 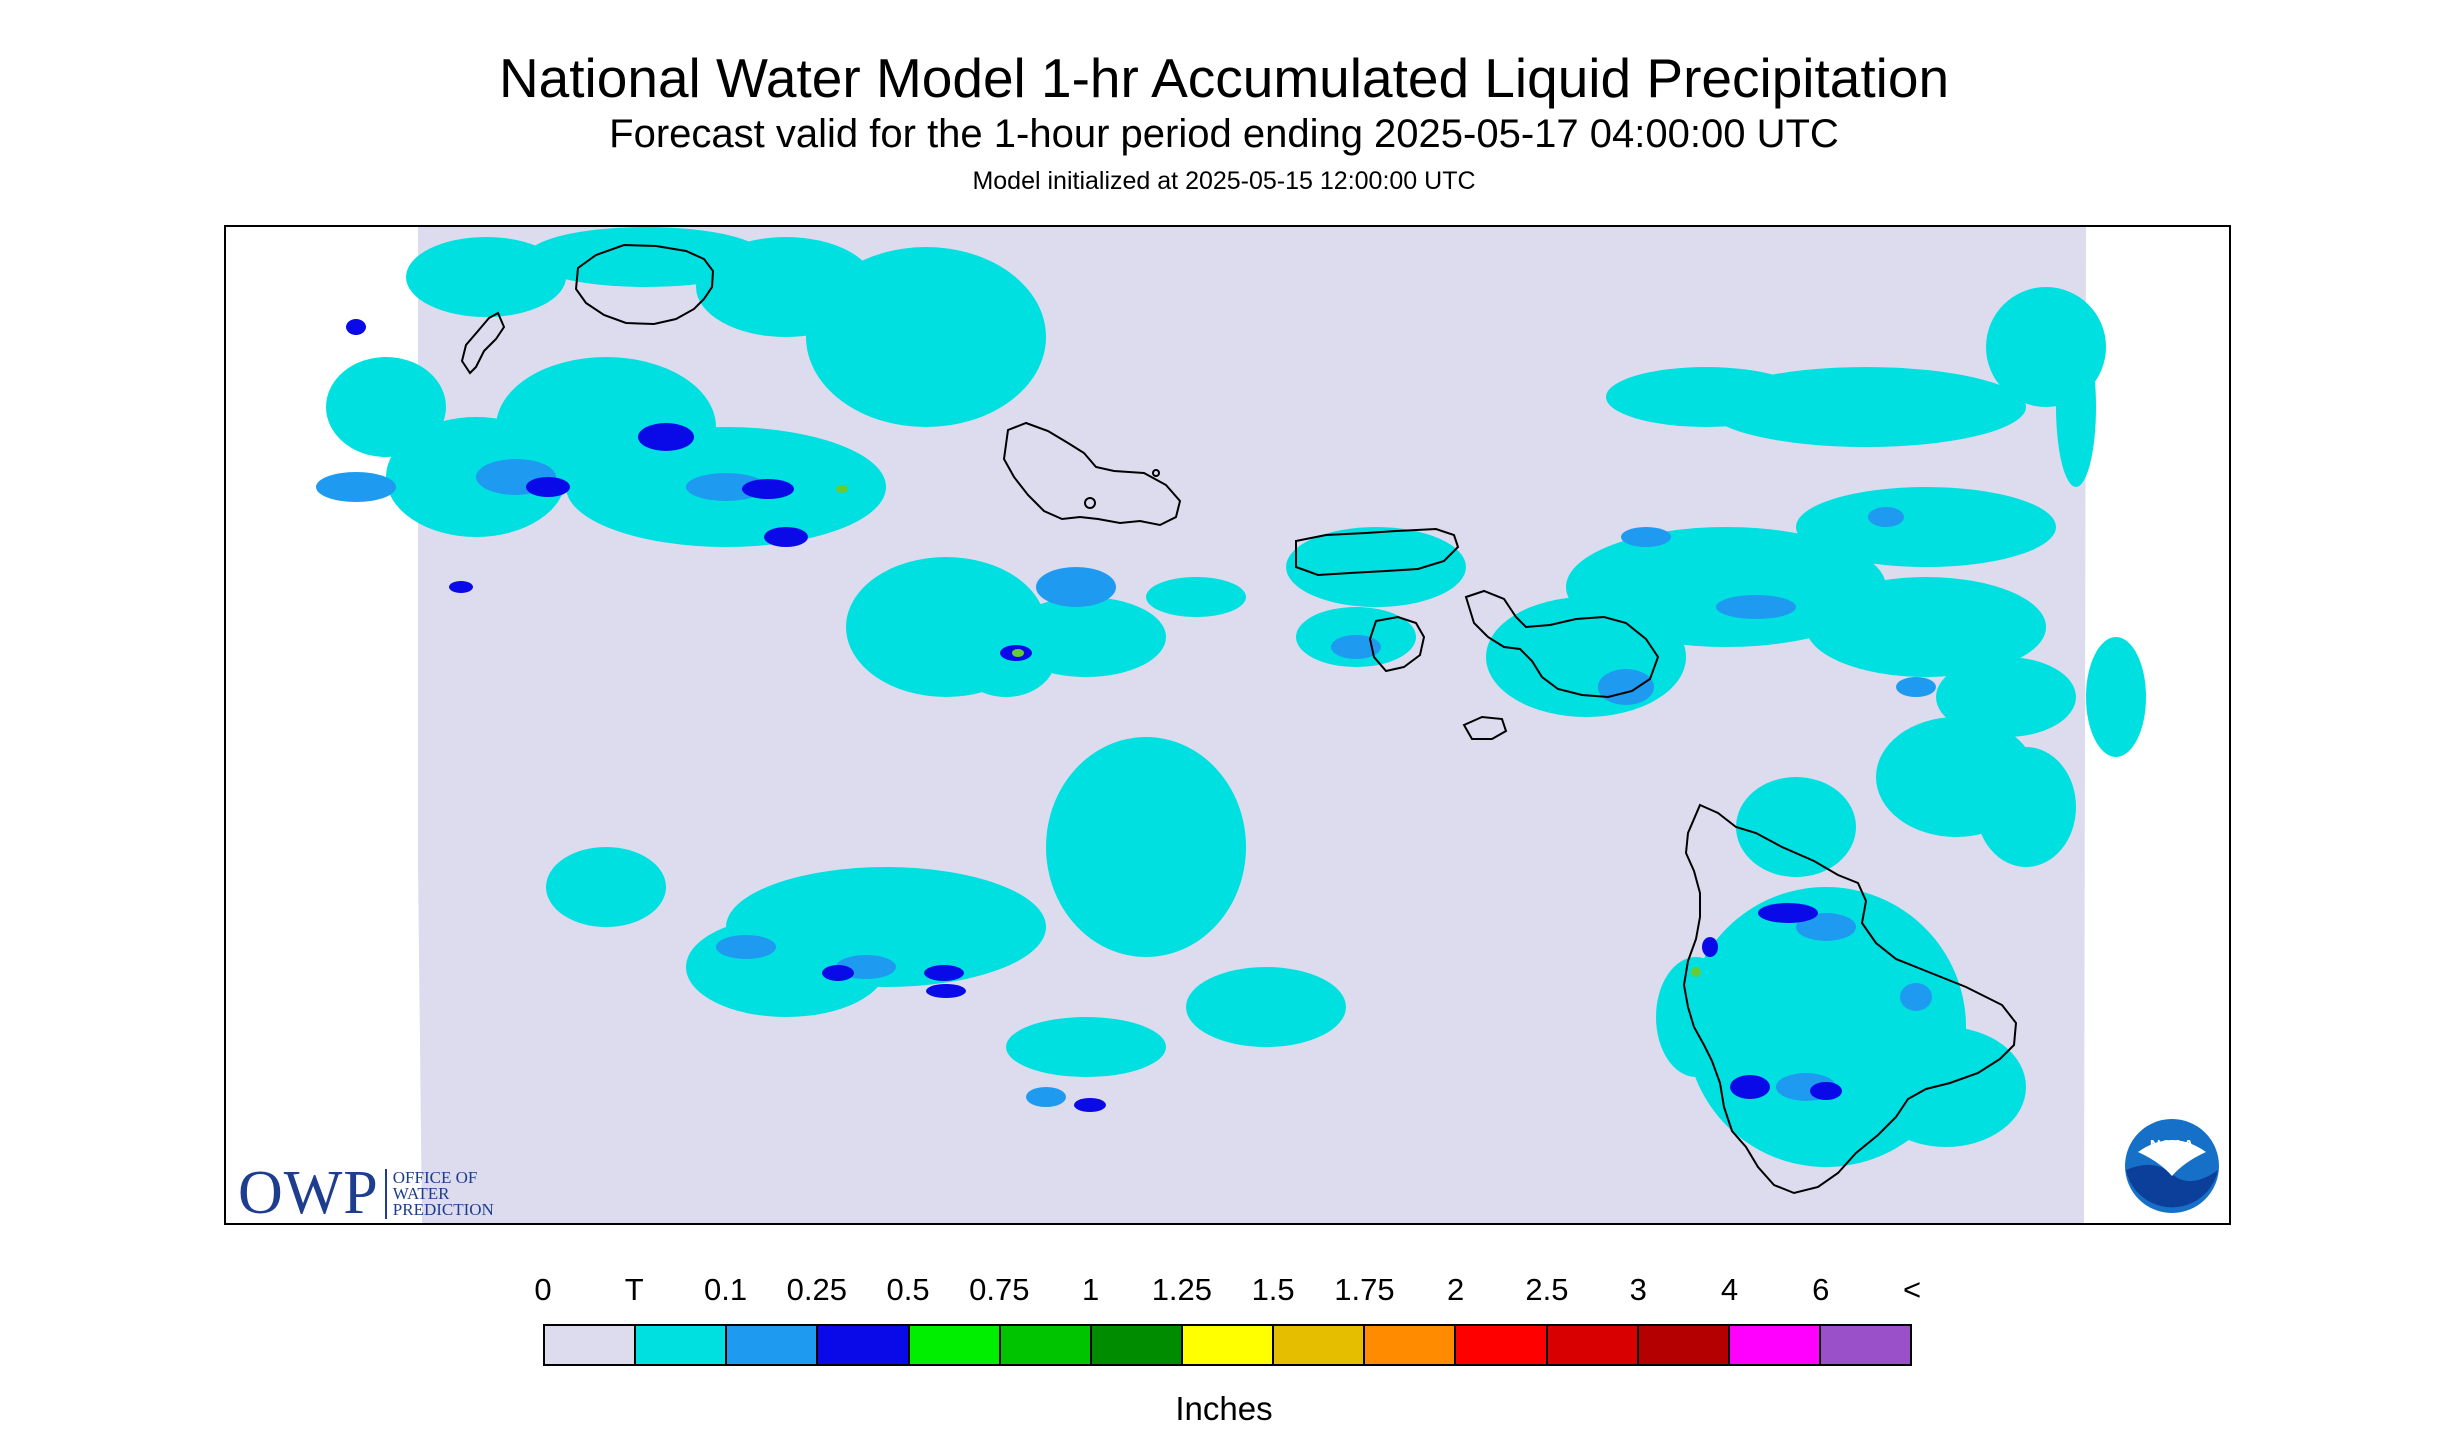 I want to click on maui-coastline, so click(x=1562, y=644).